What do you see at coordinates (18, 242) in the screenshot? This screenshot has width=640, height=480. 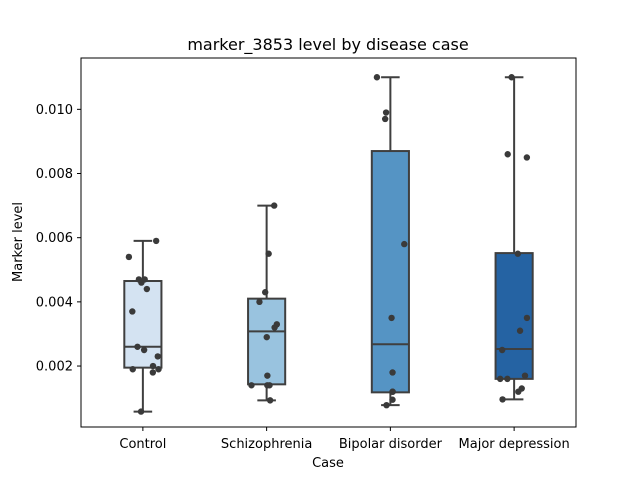 I see `y-axis-label: Marker level` at bounding box center [18, 242].